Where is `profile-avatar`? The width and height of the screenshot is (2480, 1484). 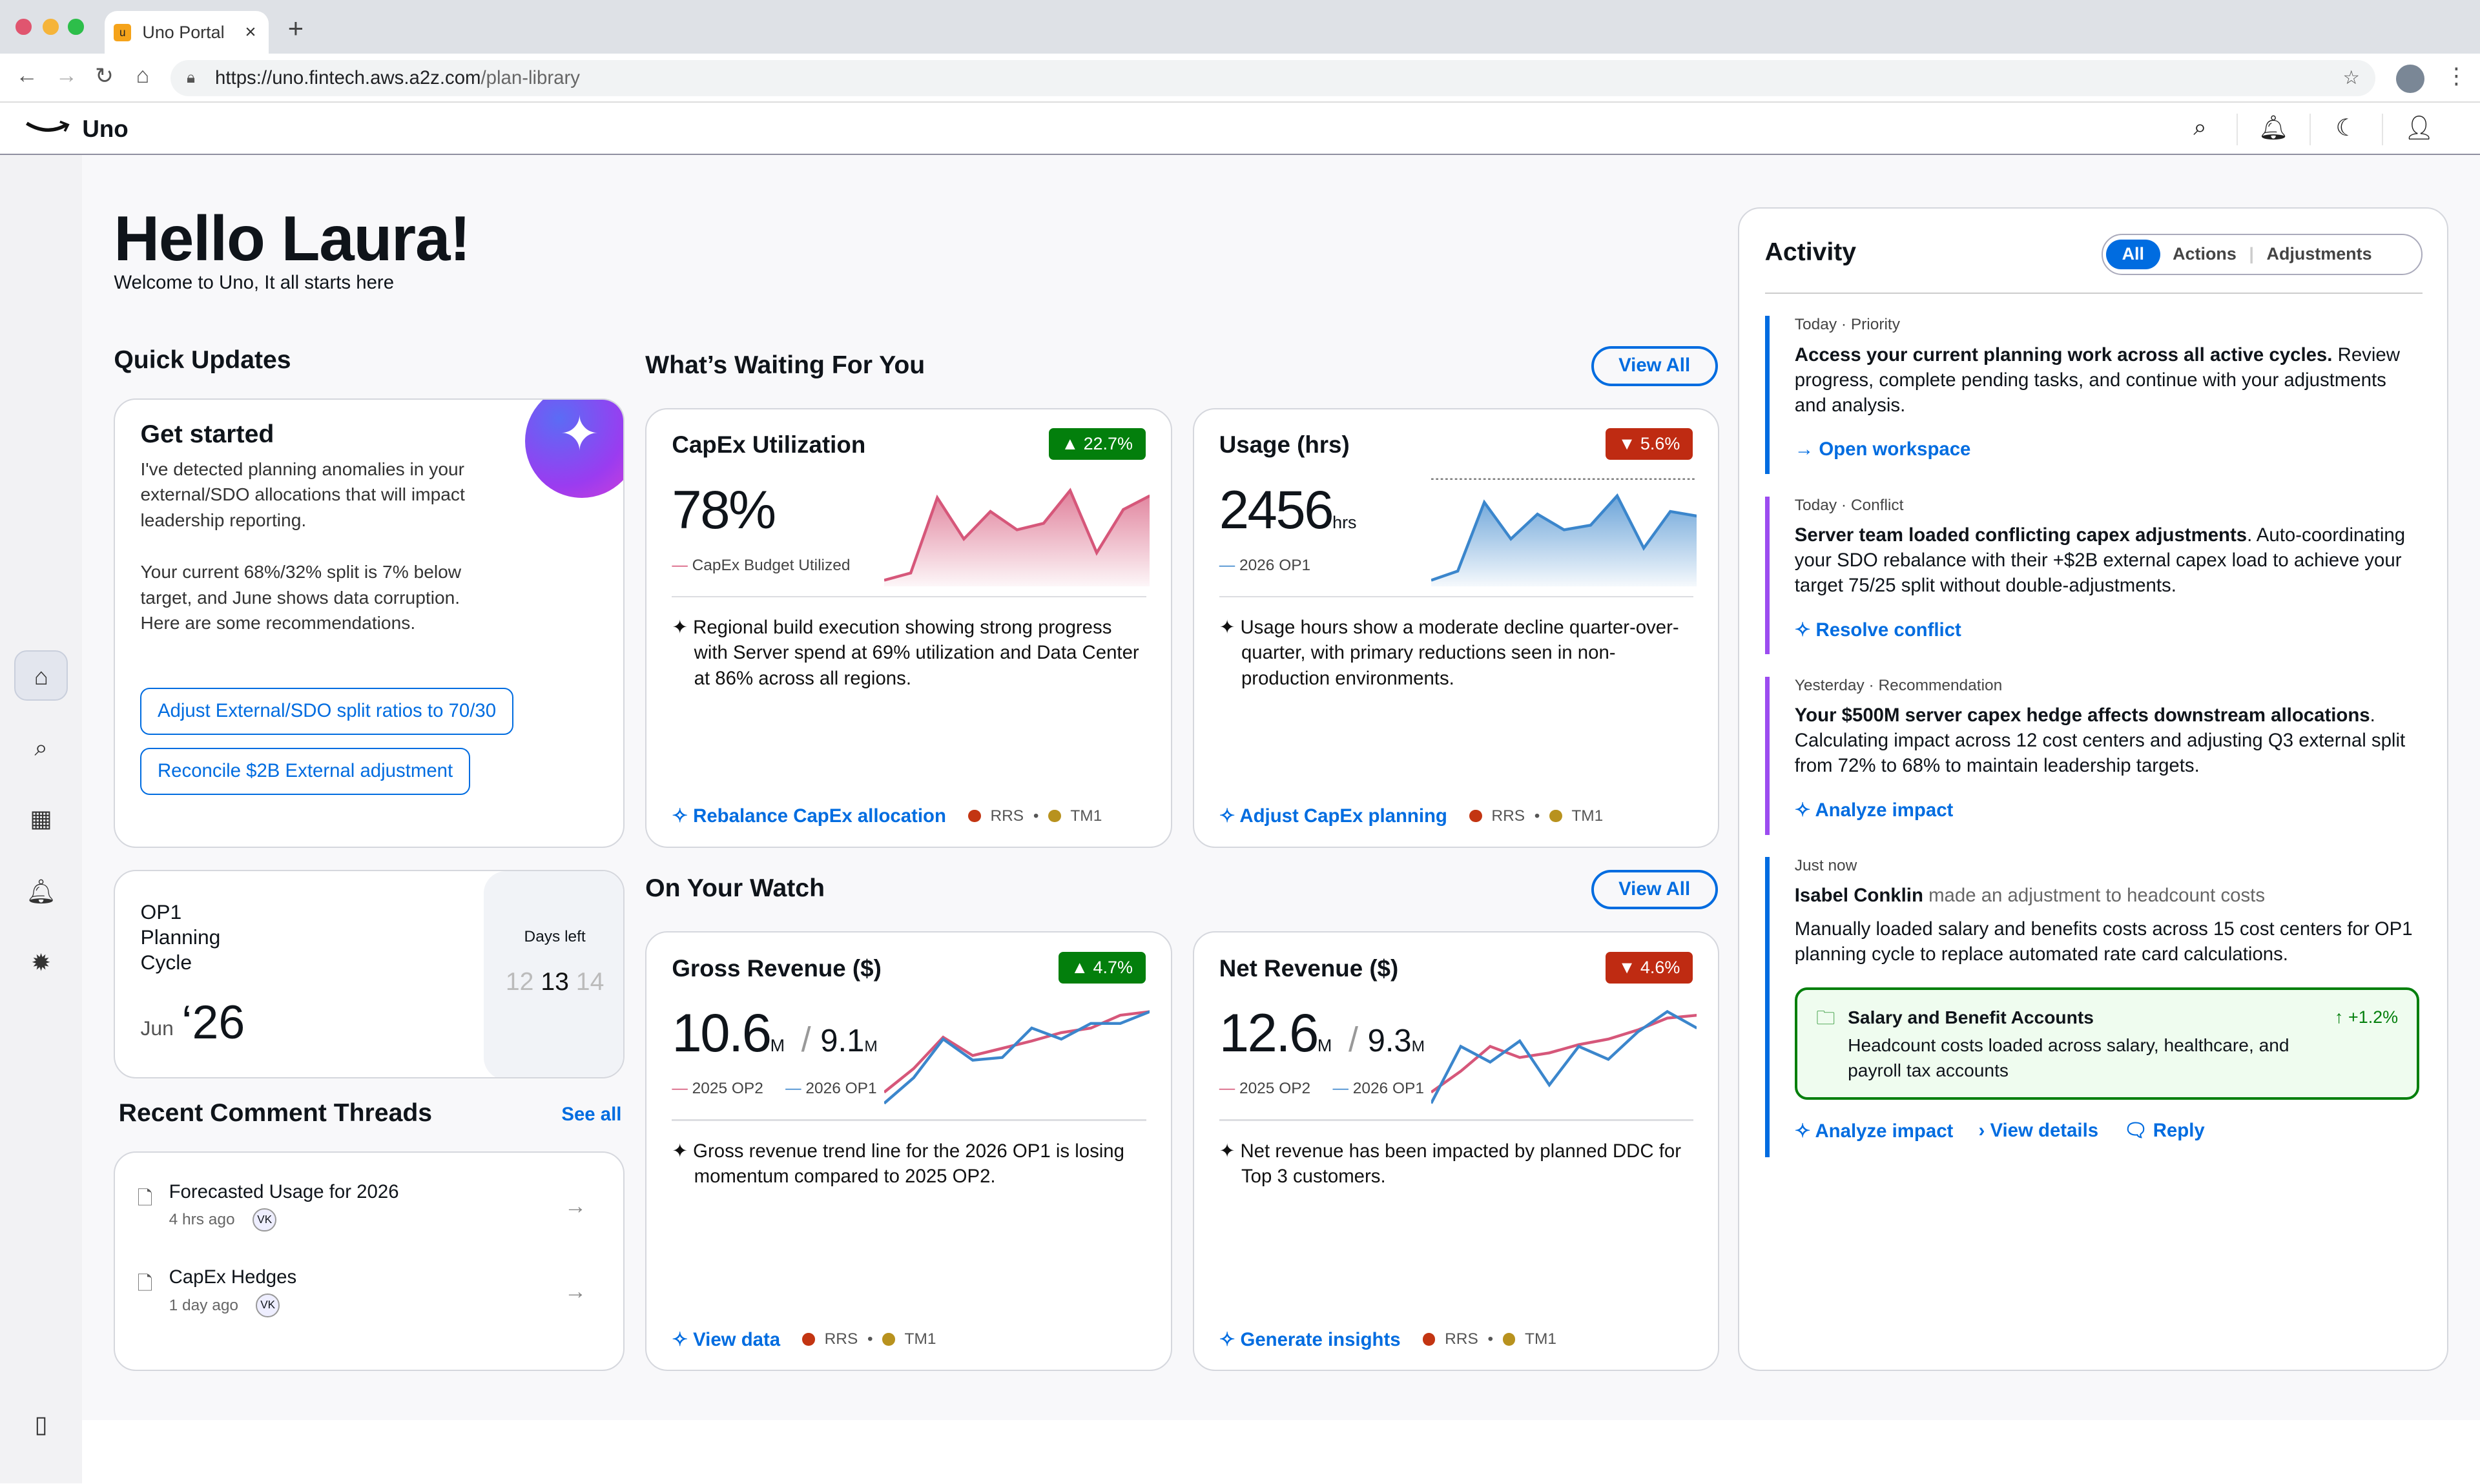 profile-avatar is located at coordinates (2410, 79).